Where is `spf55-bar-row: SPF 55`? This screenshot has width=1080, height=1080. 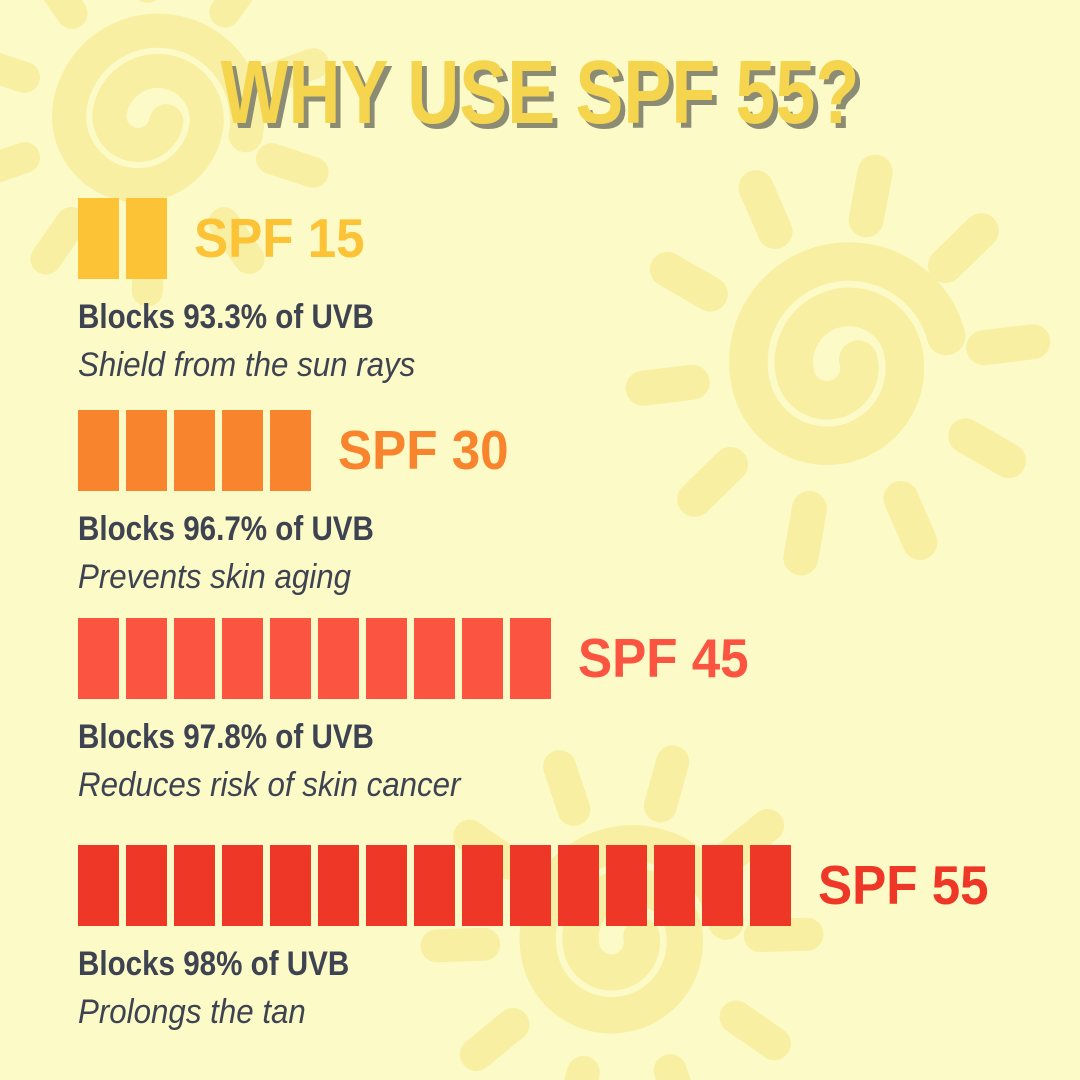 spf55-bar-row: SPF 55 is located at coordinates (579, 885).